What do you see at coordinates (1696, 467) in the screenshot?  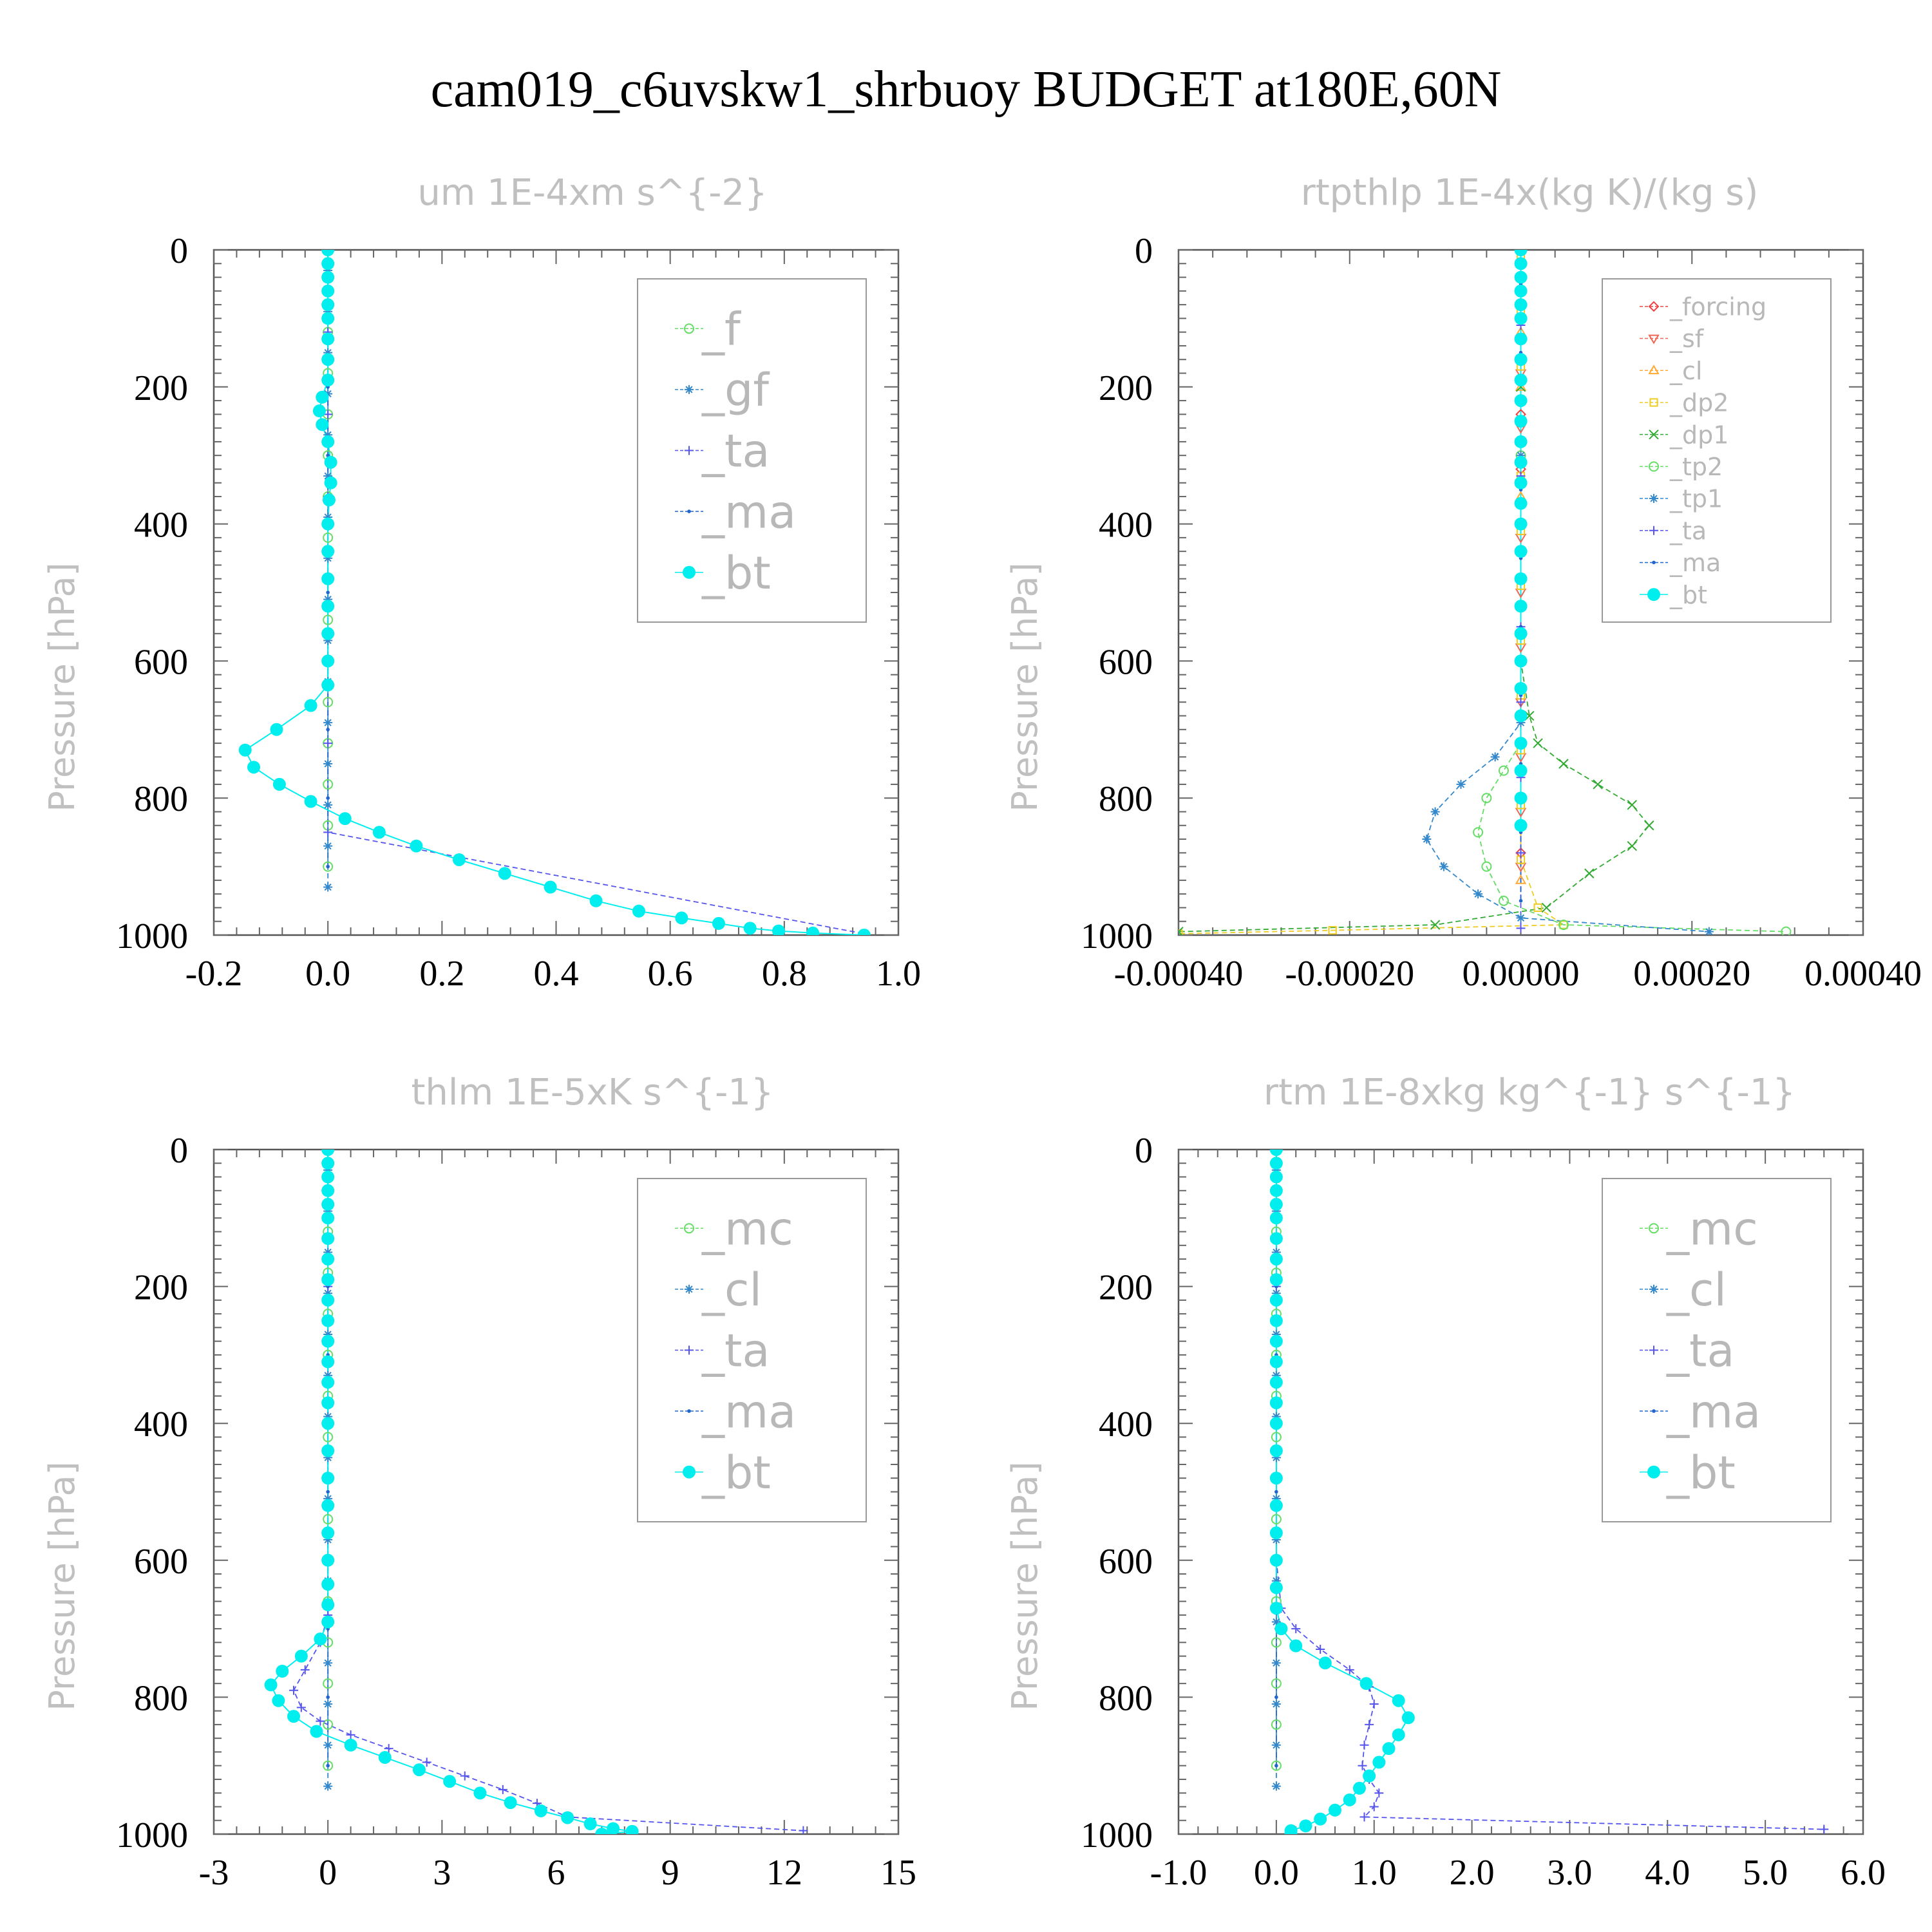 I see `legend-label: _tp2` at bounding box center [1696, 467].